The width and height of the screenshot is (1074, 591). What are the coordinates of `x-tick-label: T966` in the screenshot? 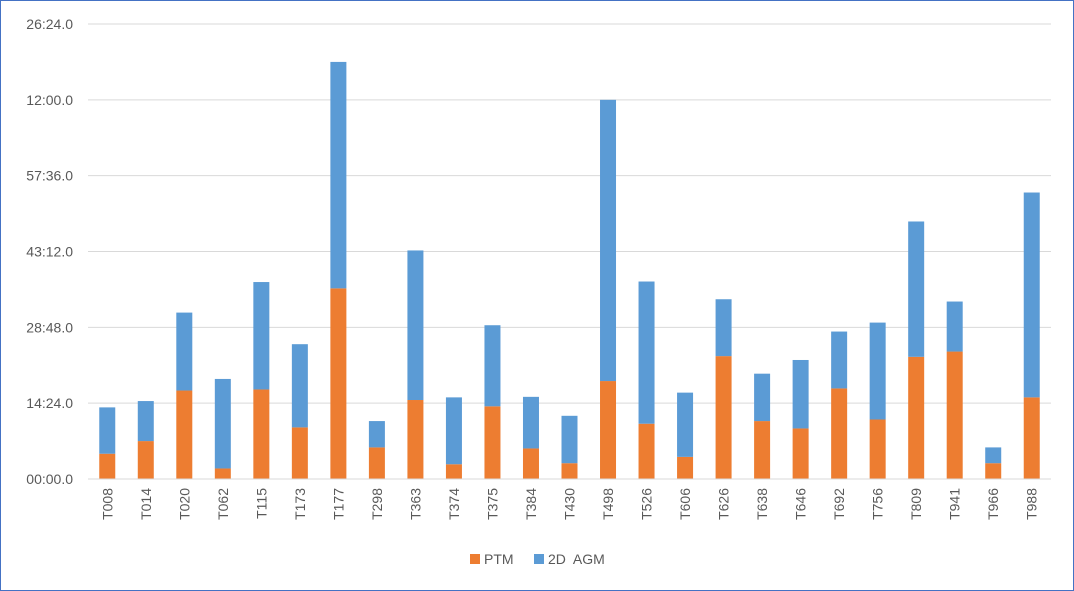 It's located at (993, 504).